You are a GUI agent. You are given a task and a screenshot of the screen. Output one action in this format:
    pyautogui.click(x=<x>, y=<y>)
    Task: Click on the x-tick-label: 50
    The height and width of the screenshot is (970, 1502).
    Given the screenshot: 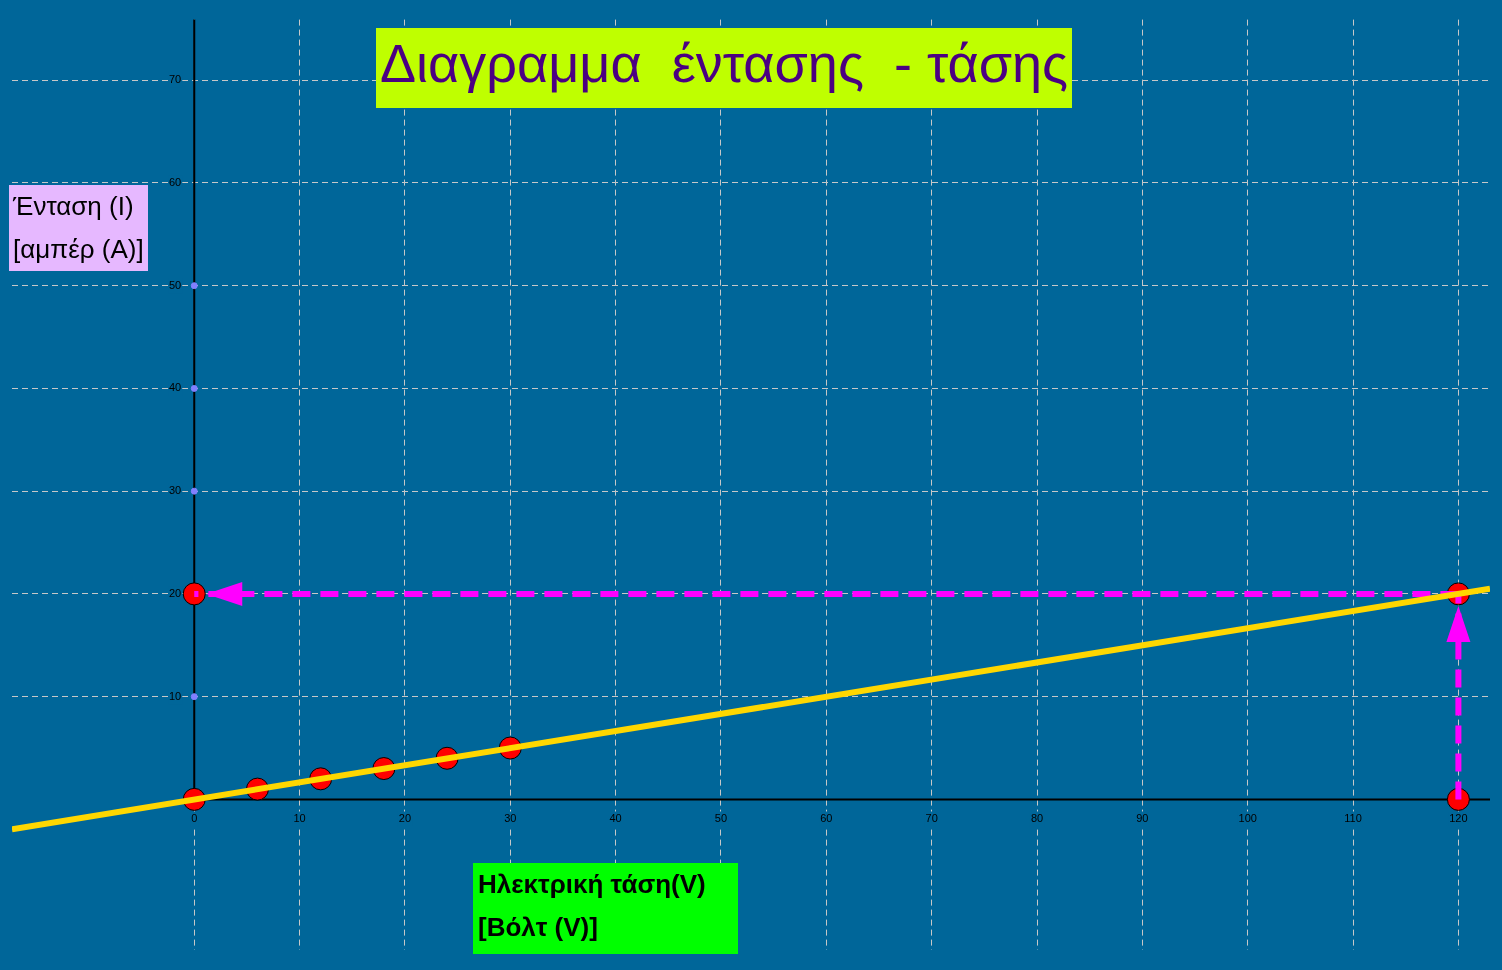 What is the action you would take?
    pyautogui.click(x=721, y=818)
    